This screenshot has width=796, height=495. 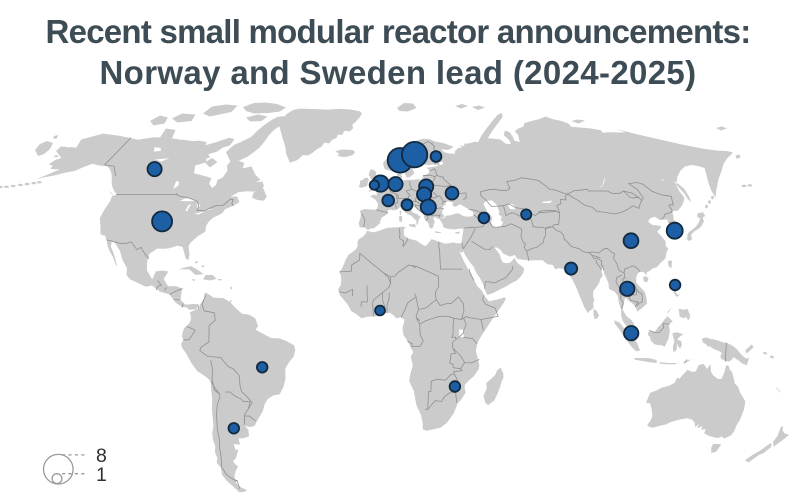 What do you see at coordinates (101, 456) in the screenshot?
I see `svg-text: 8` at bounding box center [101, 456].